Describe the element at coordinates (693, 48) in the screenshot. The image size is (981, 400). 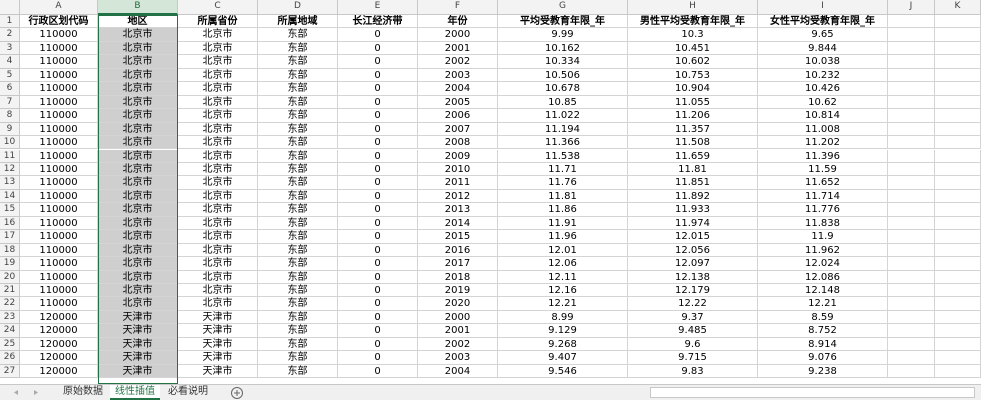
I see `cell: 10.451` at that location.